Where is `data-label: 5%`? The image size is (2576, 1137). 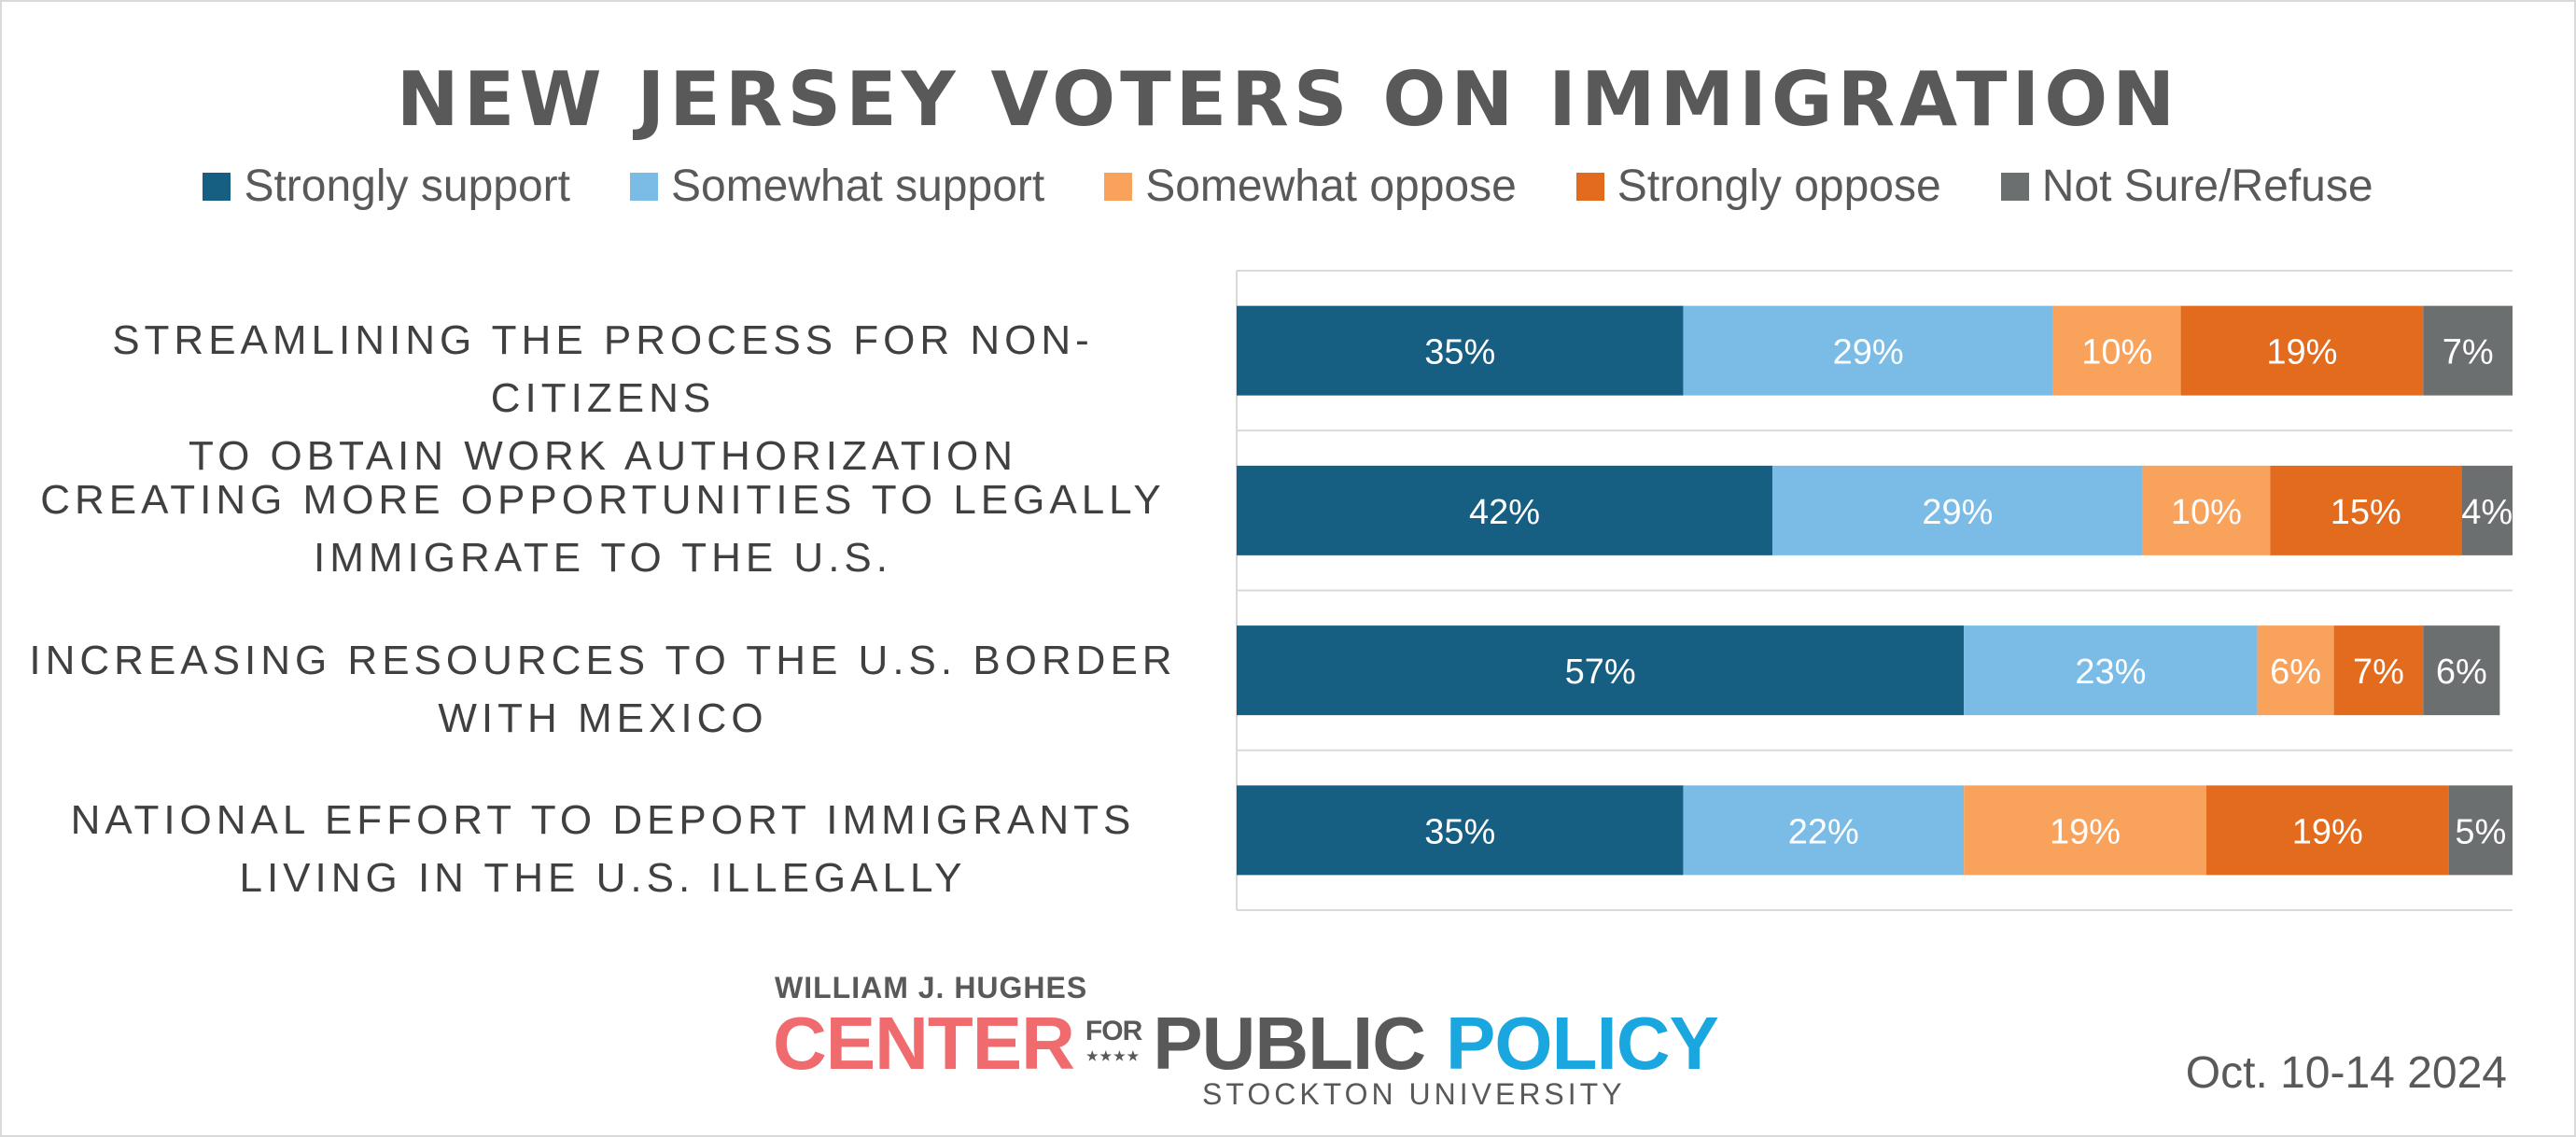 data-label: 5% is located at coordinates (2480, 831).